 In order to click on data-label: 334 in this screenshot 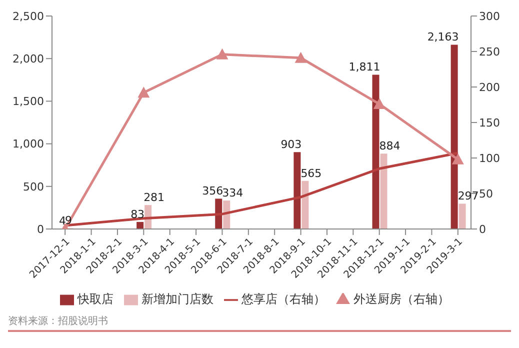, I will do `click(233, 193)`.